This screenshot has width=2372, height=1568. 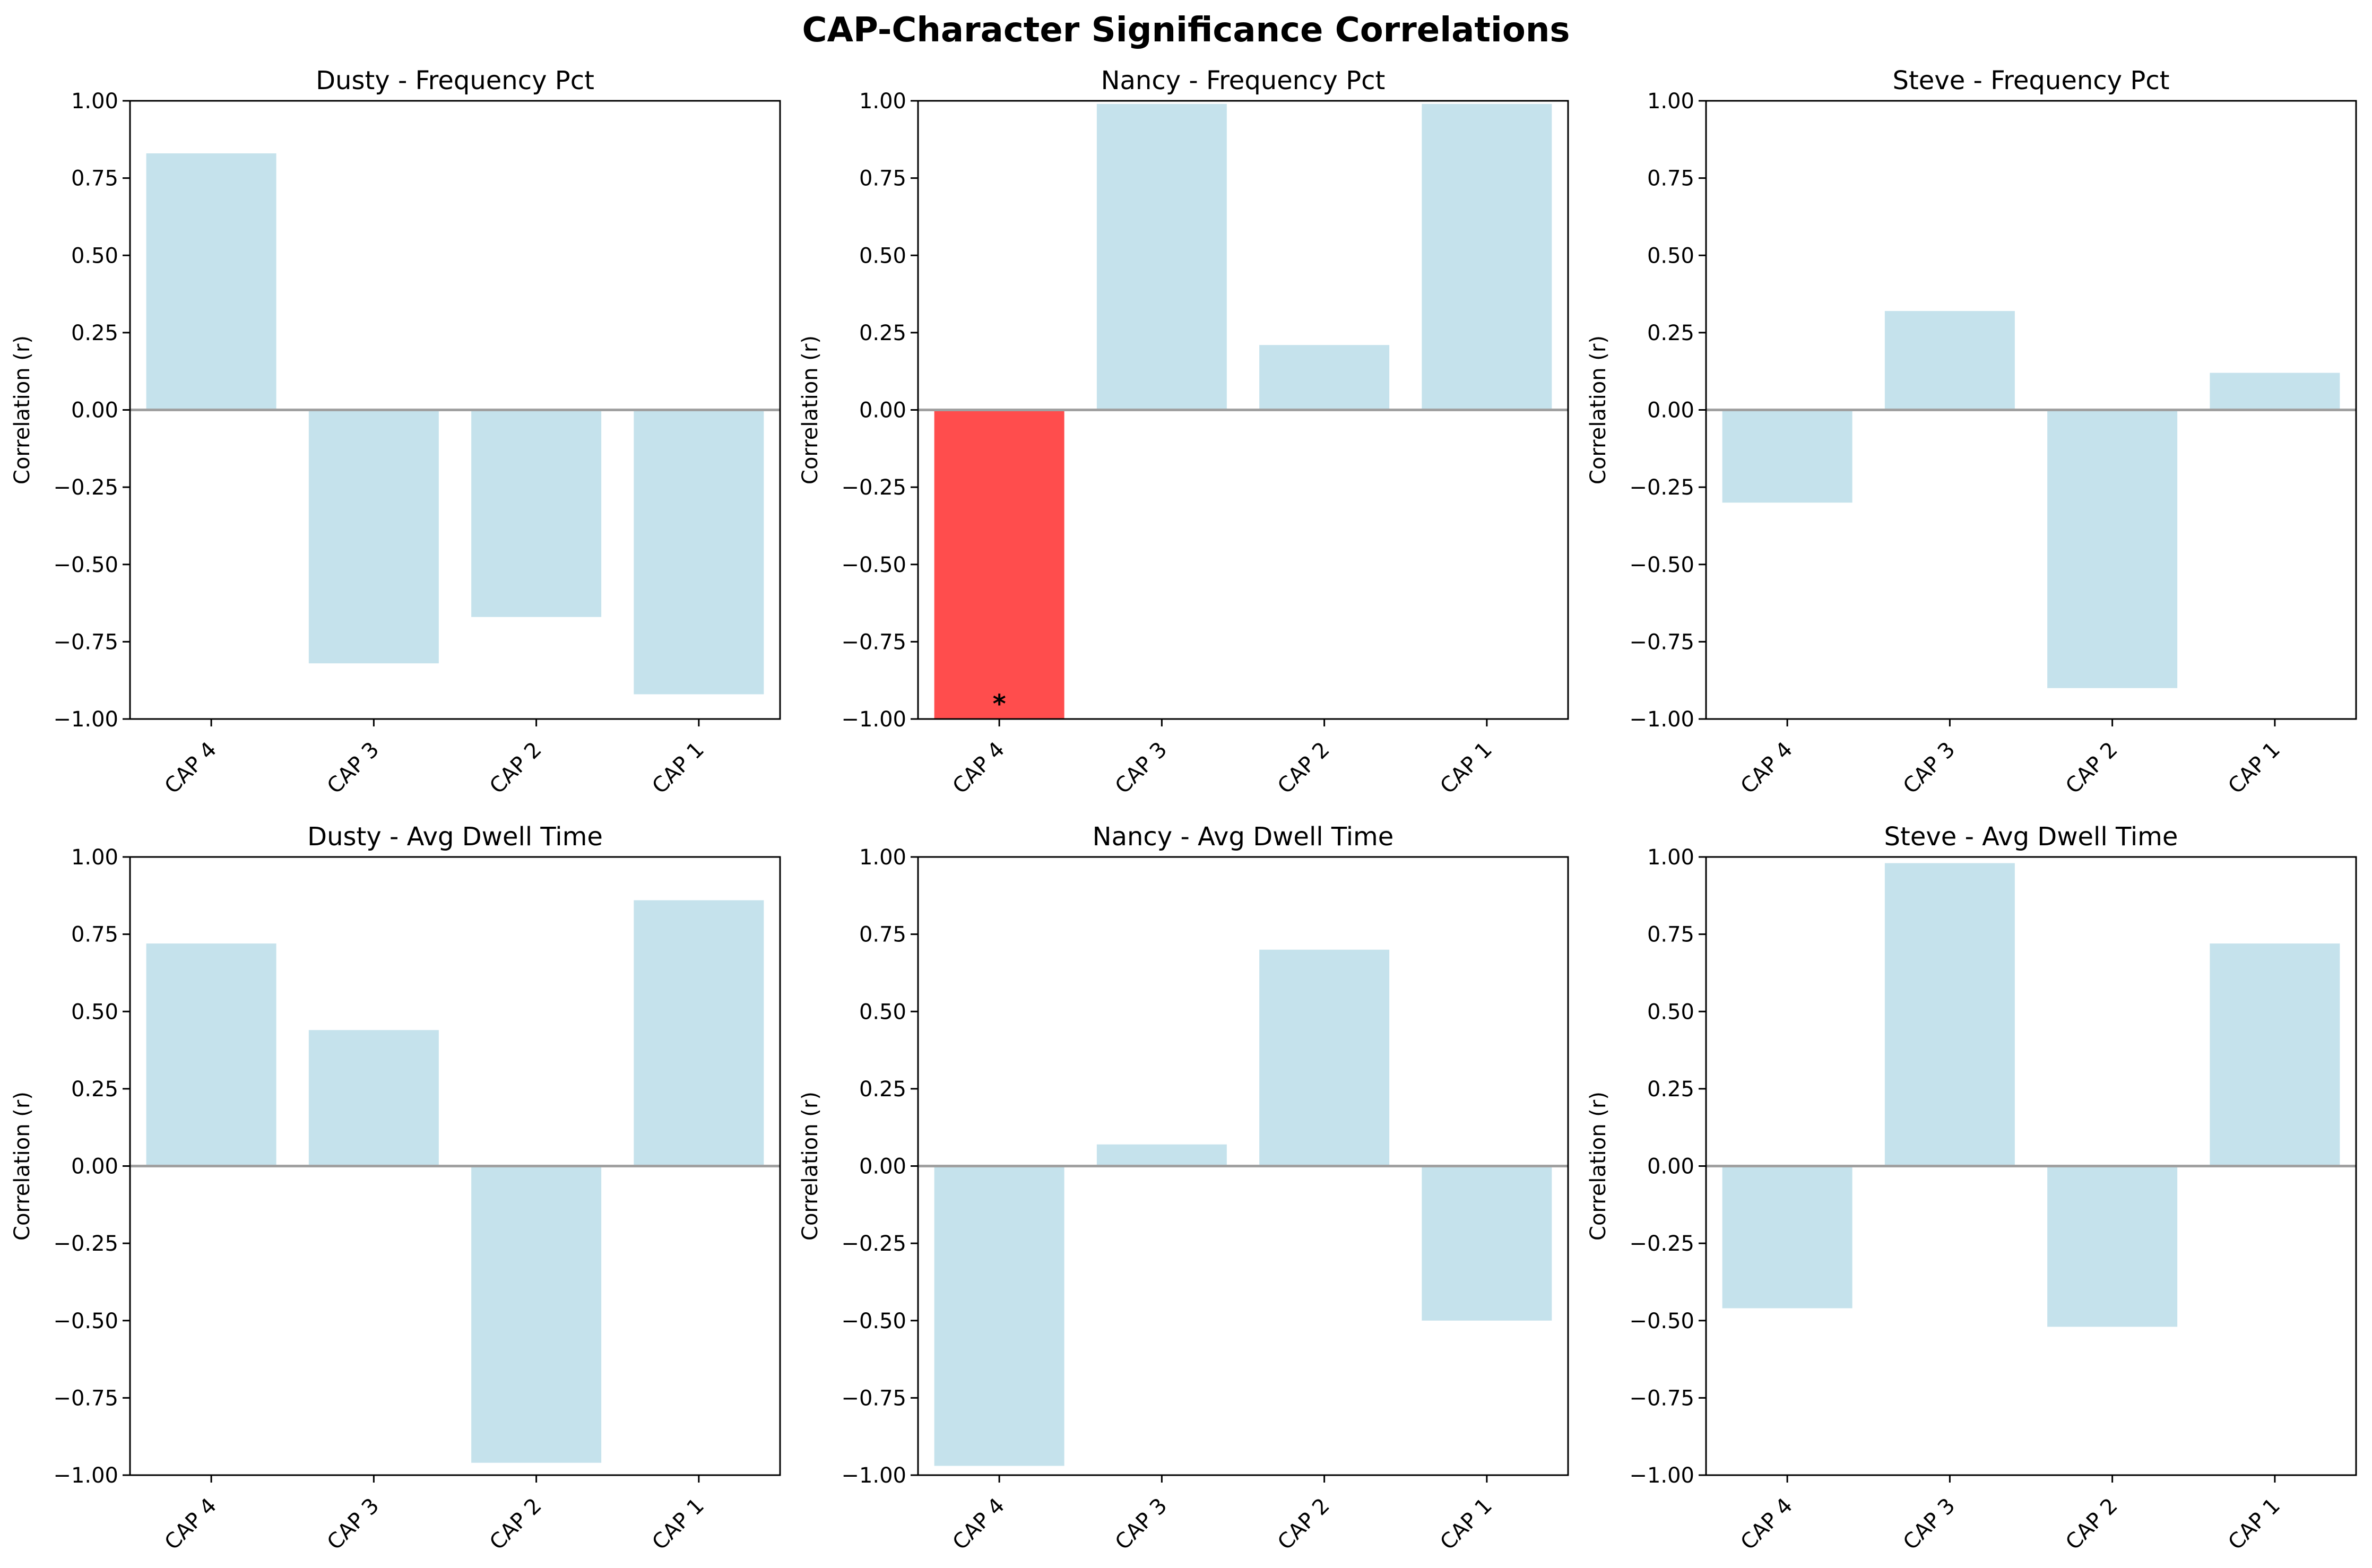 What do you see at coordinates (1243, 81) in the screenshot?
I see `panel-title: Nancy - Frequency Pct` at bounding box center [1243, 81].